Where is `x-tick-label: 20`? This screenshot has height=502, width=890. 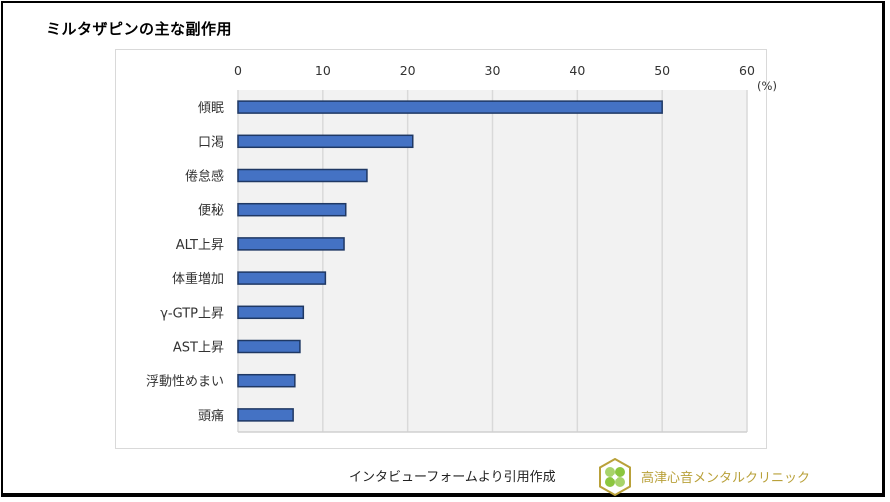
x-tick-label: 20 is located at coordinates (408, 70).